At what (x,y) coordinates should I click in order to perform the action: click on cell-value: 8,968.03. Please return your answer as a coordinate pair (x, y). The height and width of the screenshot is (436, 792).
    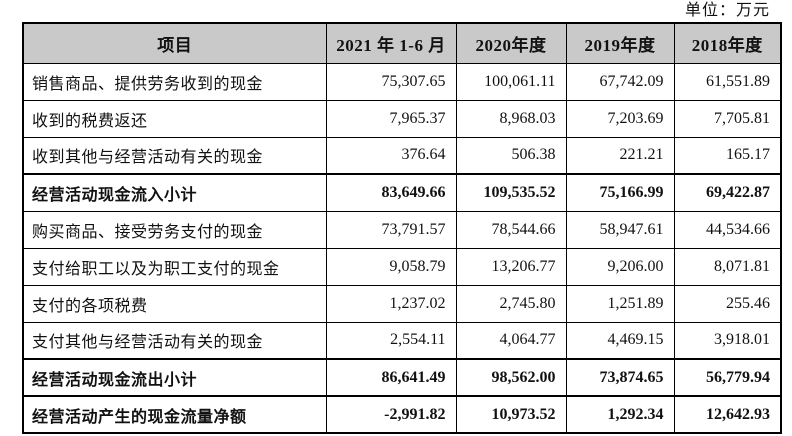
    Looking at the image, I should click on (511, 118).